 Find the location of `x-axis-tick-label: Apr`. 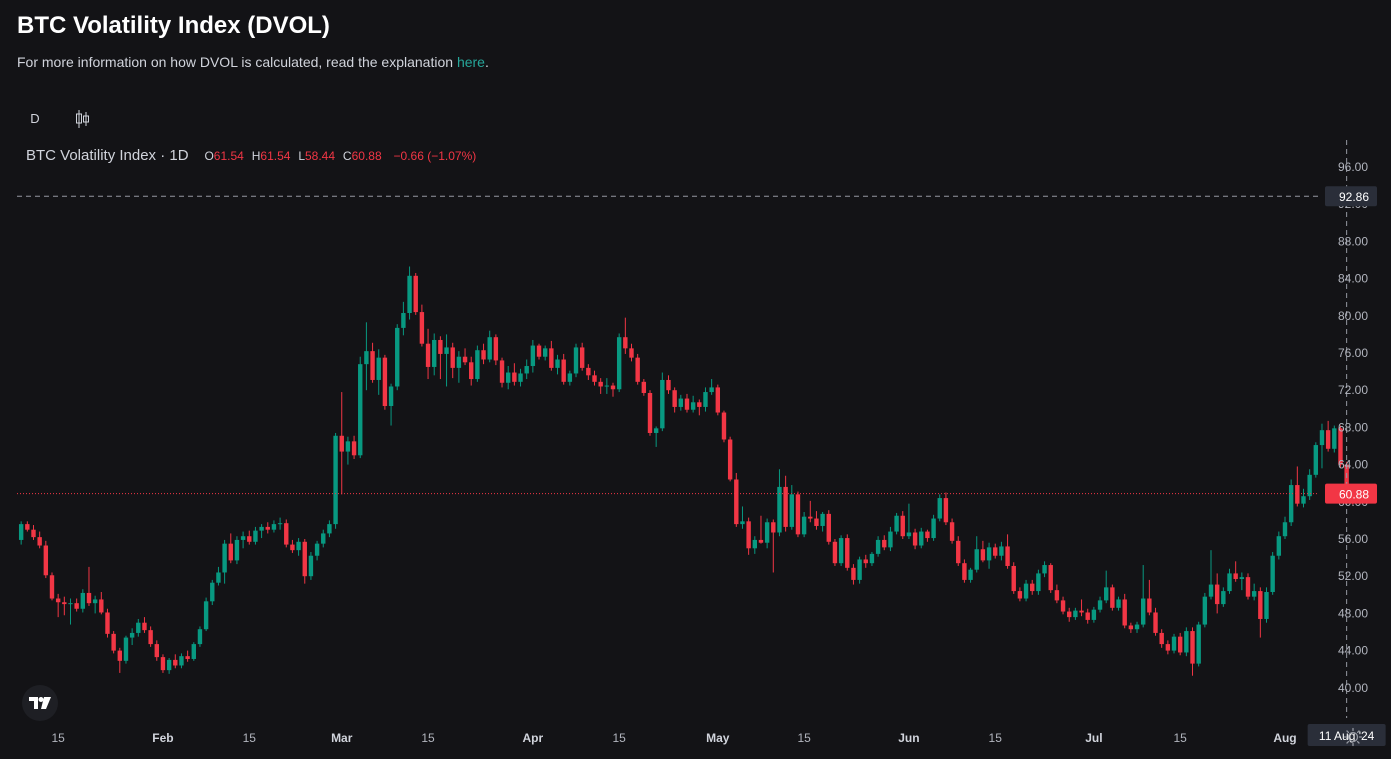

x-axis-tick-label: Apr is located at coordinates (533, 738).